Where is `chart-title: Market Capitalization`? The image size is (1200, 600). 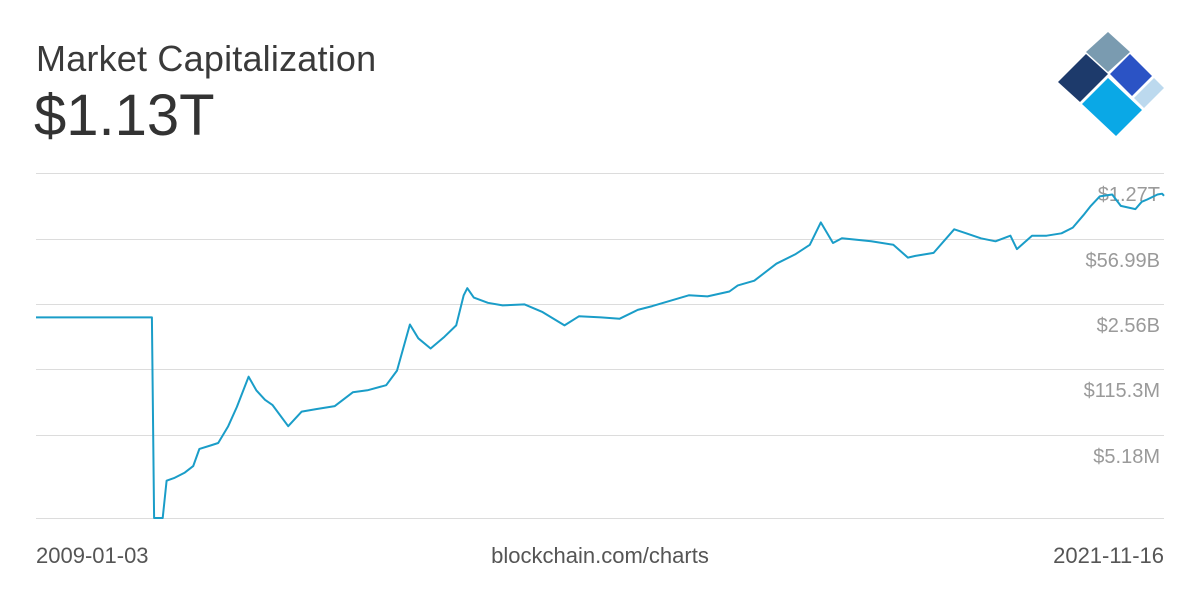 chart-title: Market Capitalization is located at coordinates (206, 58).